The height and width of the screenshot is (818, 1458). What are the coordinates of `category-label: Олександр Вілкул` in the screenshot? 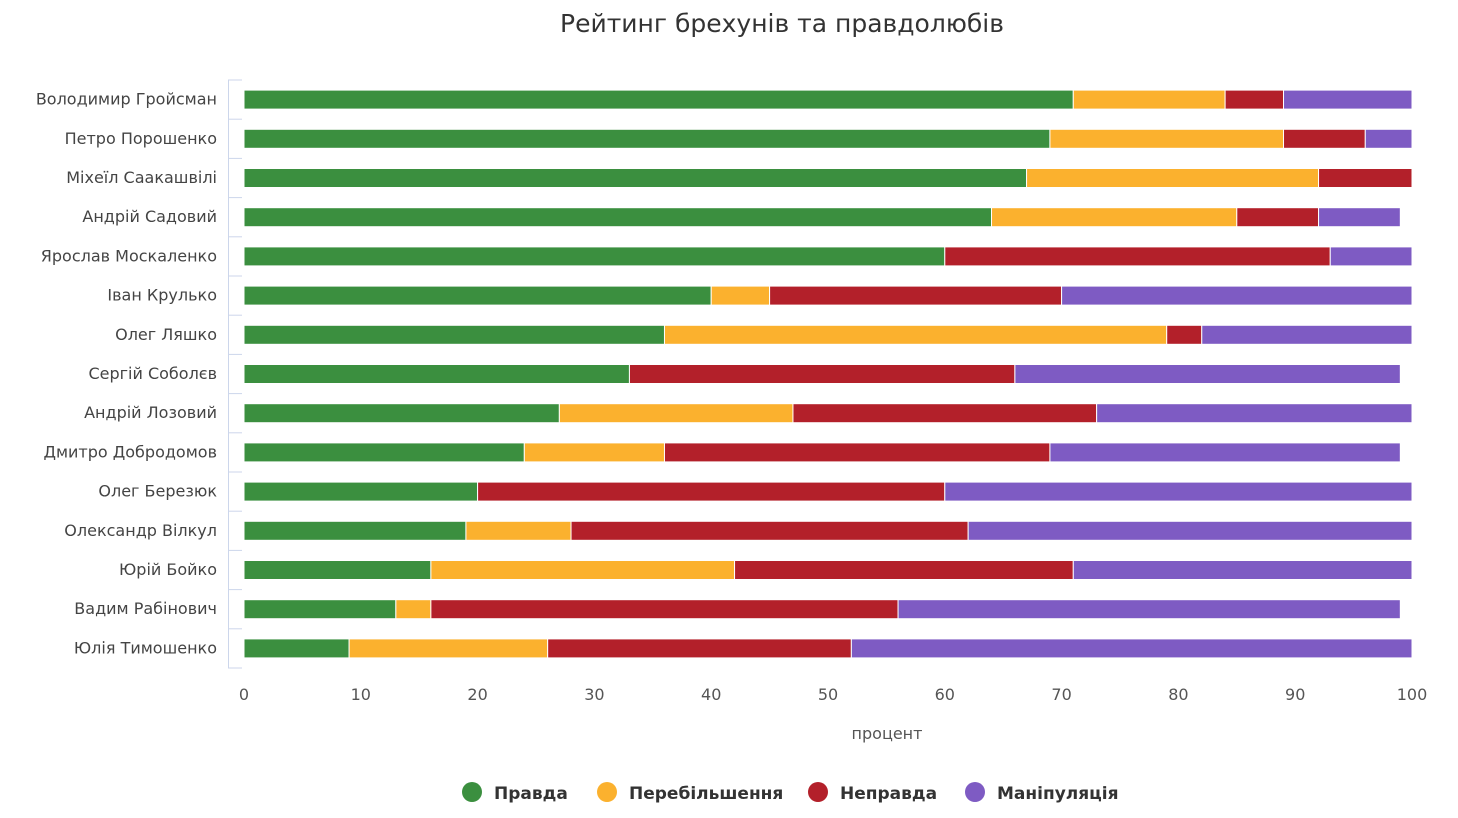 It's located at (140, 530).